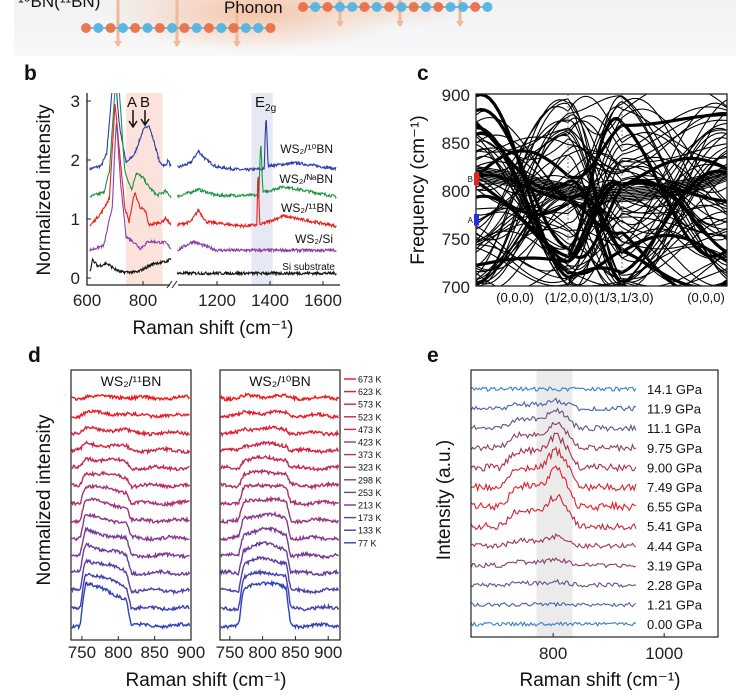 The height and width of the screenshot is (700, 750). Describe the element at coordinates (370, 468) in the screenshot. I see `legend-label: 323 K` at that location.